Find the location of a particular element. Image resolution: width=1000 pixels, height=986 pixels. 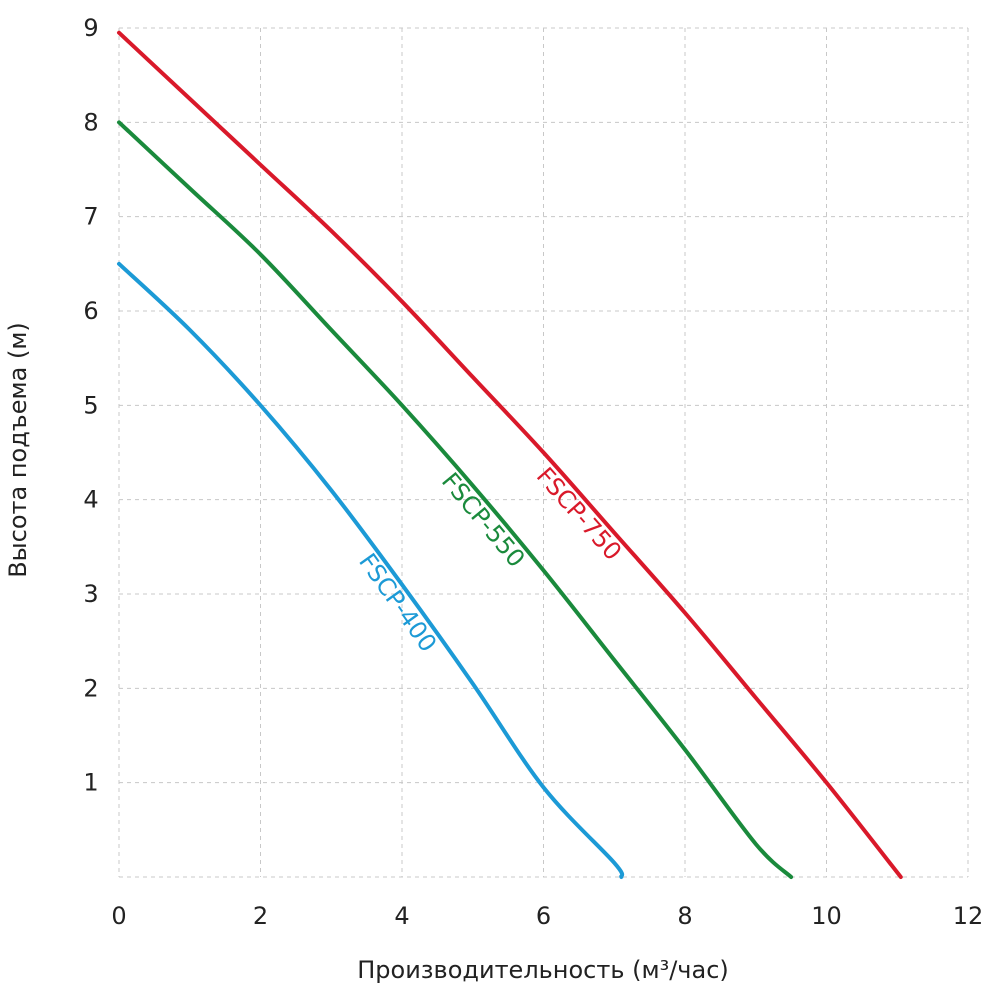

x-tick-label: 4 is located at coordinates (401, 916).